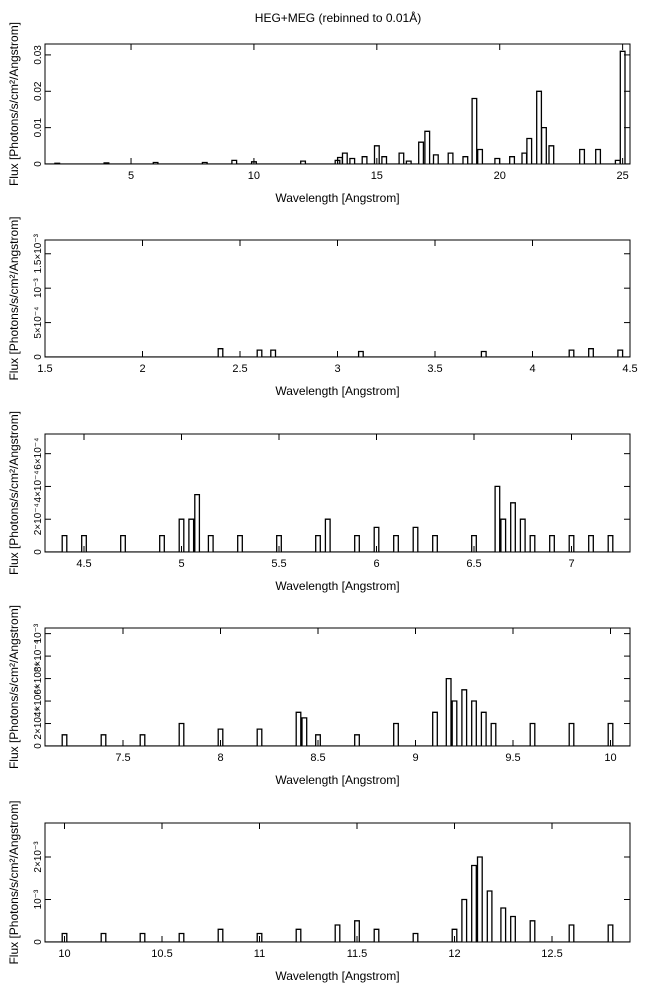  What do you see at coordinates (278, 564) in the screenshot?
I see `x-tick-label: 5.5` at bounding box center [278, 564].